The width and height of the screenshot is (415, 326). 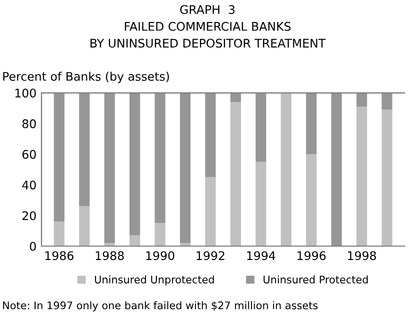 What do you see at coordinates (208, 26) in the screenshot?
I see `chart-title: GRAPH 3 FAILED COMMERCIAL BANKS BY UNINSURED DEPOSITOR TREATMENT` at bounding box center [208, 26].